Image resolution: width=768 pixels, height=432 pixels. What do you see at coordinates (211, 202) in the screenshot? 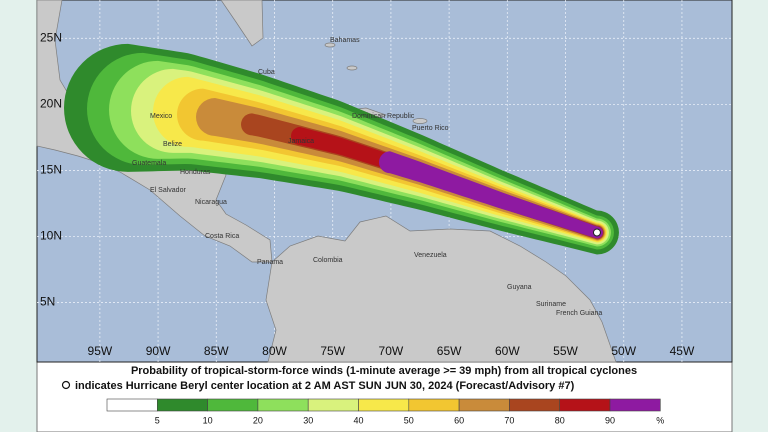
I see `place-label: Nicaragua` at bounding box center [211, 202].